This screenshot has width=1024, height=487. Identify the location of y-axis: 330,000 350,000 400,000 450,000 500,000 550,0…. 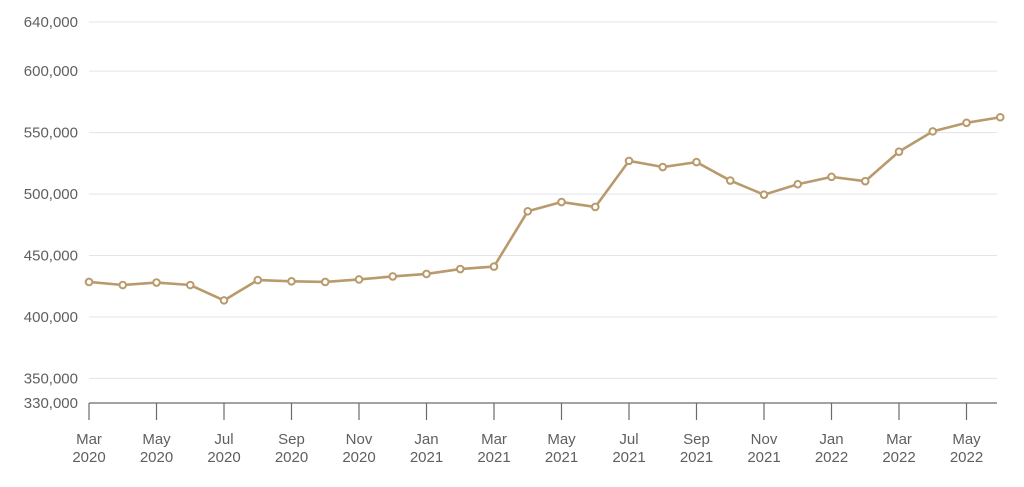
(51, 213).